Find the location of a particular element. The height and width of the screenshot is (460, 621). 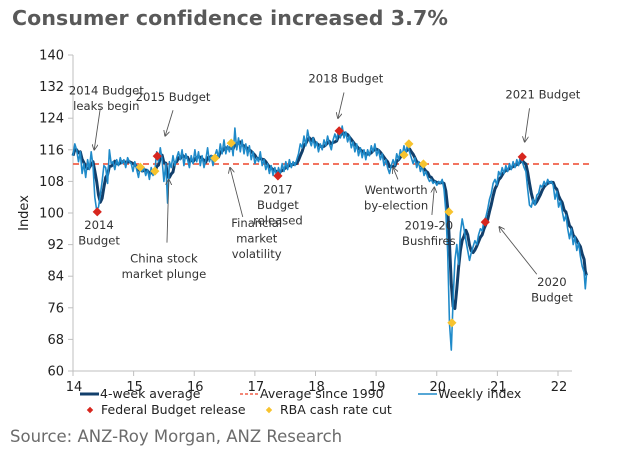

annotation-budget-2015: 2015 Budget is located at coordinates (173, 113).